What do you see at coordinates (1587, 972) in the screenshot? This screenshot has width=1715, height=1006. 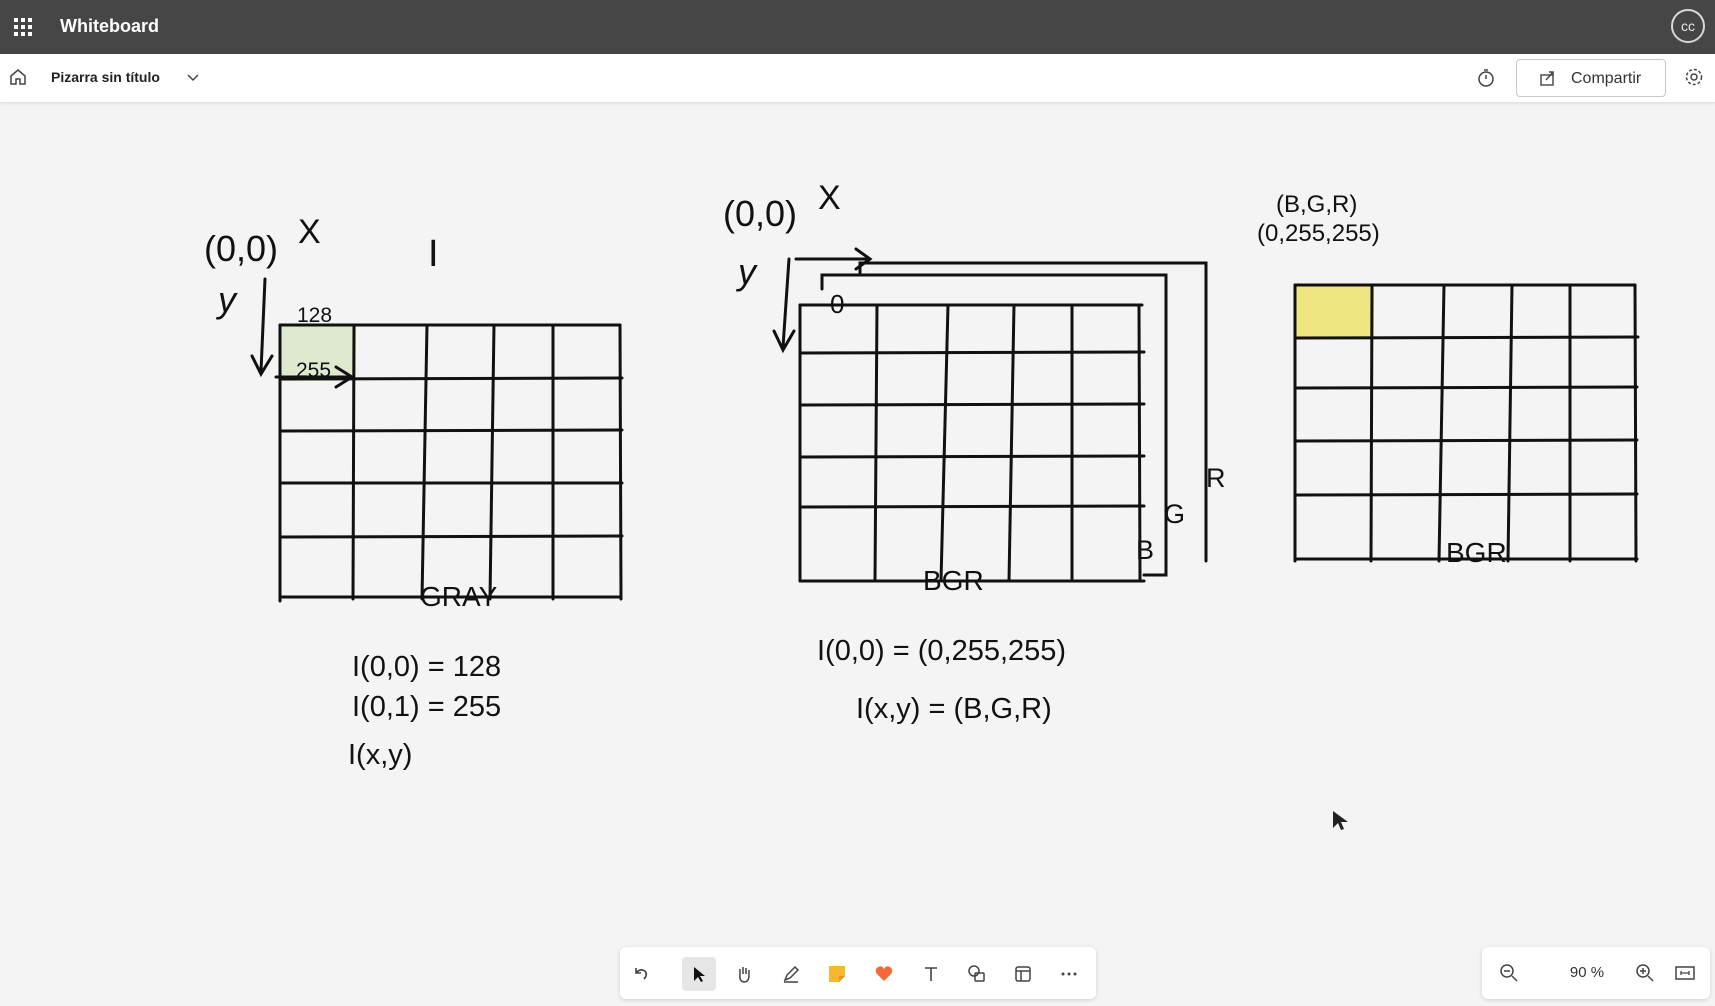 I see `zoom-level: 90 %` at bounding box center [1587, 972].